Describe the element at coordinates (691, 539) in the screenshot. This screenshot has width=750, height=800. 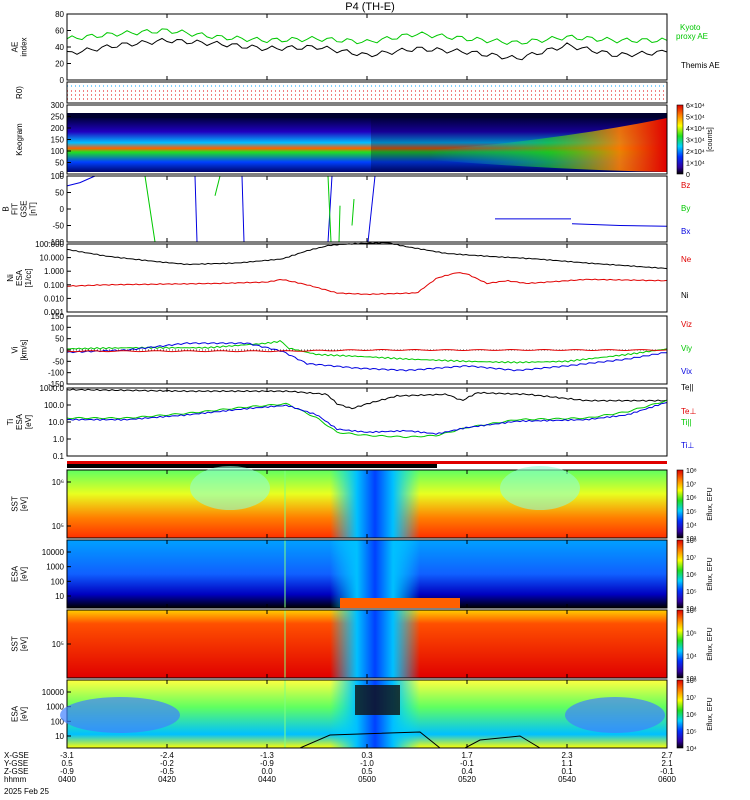
I see `colorbar-tick-label: 10³` at that location.